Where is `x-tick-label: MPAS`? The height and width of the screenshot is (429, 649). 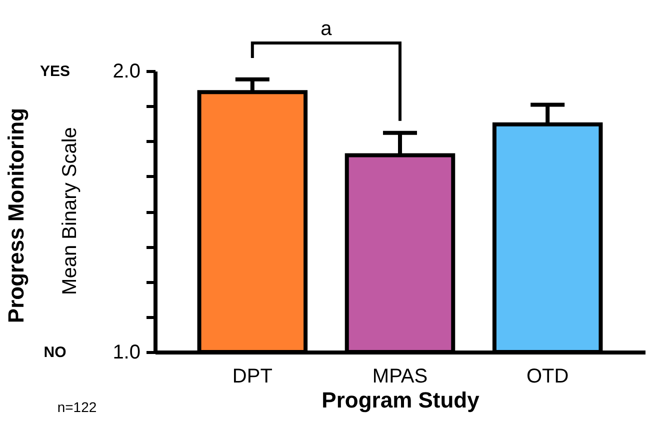 x-tick-label: MPAS is located at coordinates (400, 377).